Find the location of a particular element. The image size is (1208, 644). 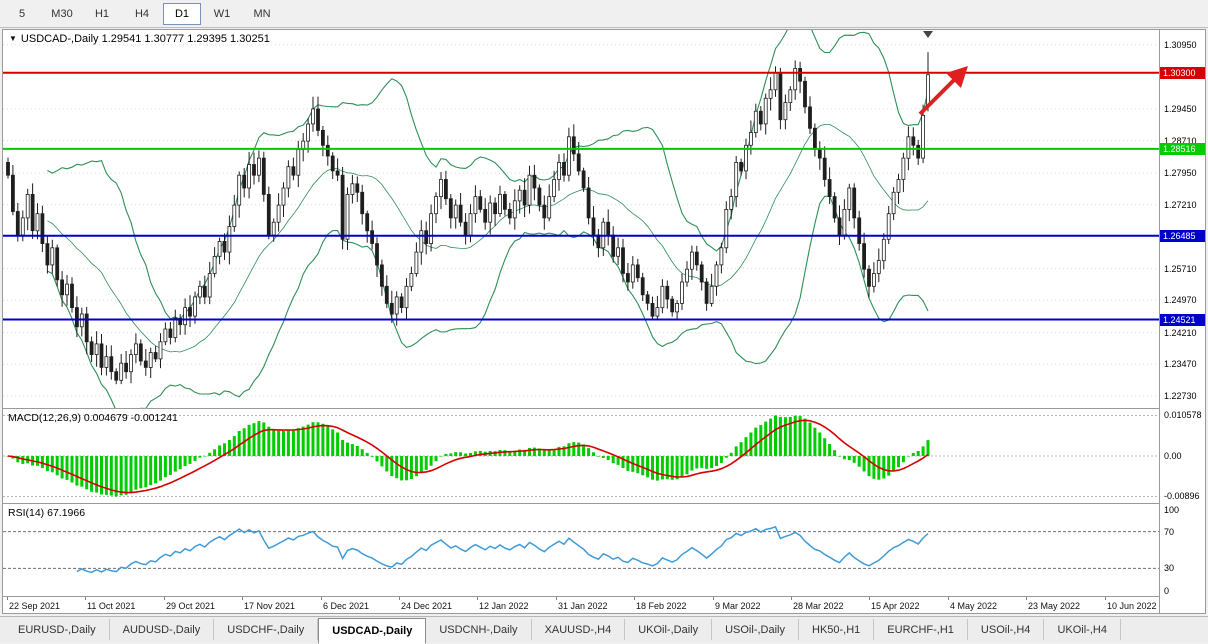

date-label: 28 Mar 2022 is located at coordinates (818, 606).